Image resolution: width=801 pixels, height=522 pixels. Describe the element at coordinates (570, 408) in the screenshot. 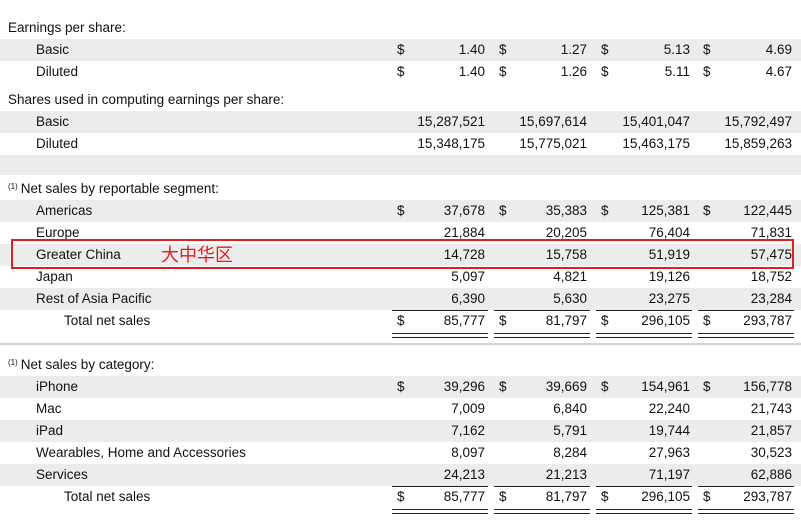

I see `cell-value: 6,840` at that location.